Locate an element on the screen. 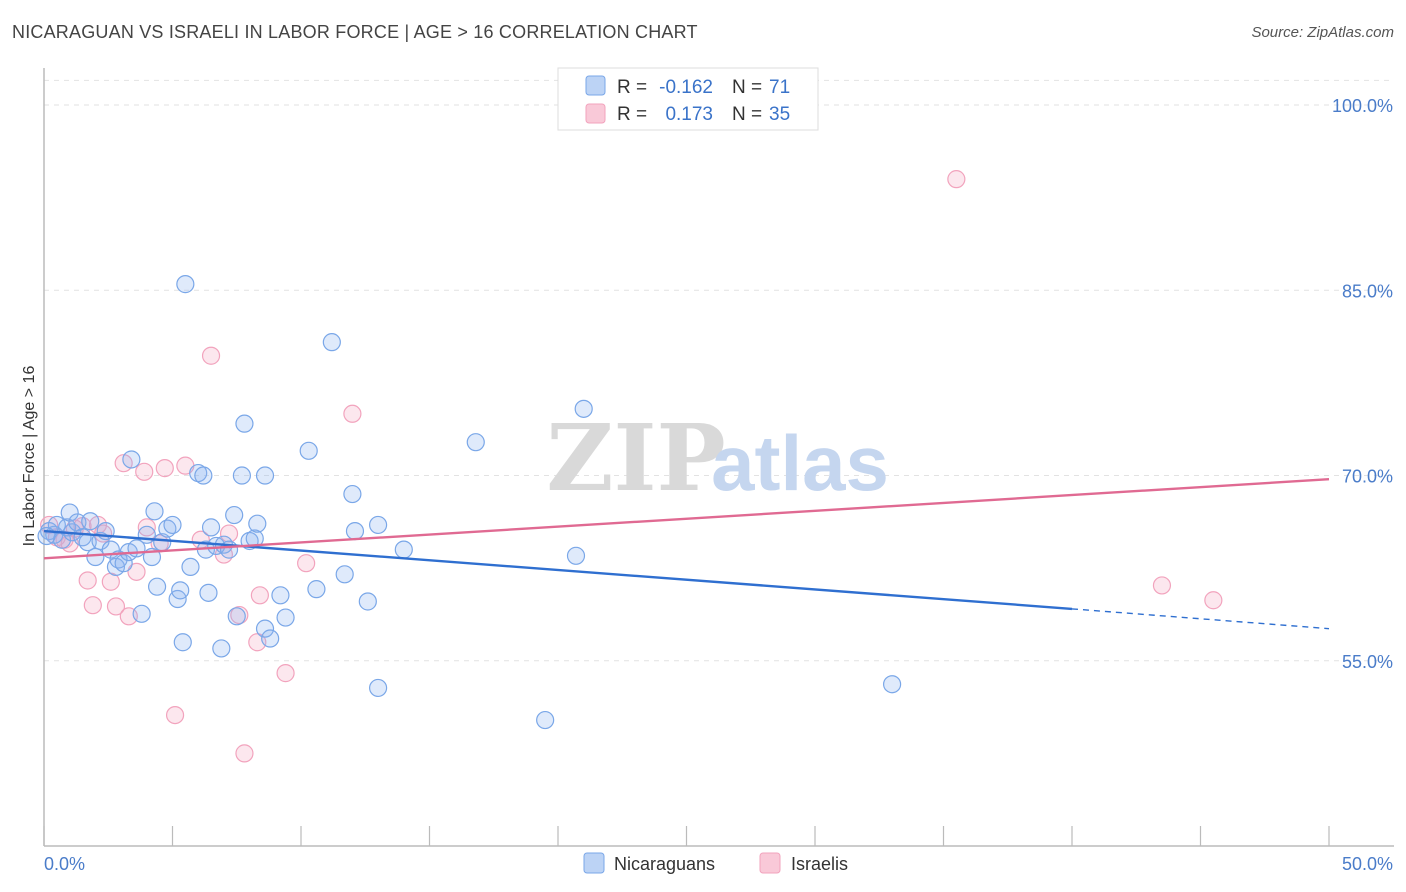 This screenshot has width=1406, height=892. bottom-legend-label-israelis: Israelis is located at coordinates (819, 864).